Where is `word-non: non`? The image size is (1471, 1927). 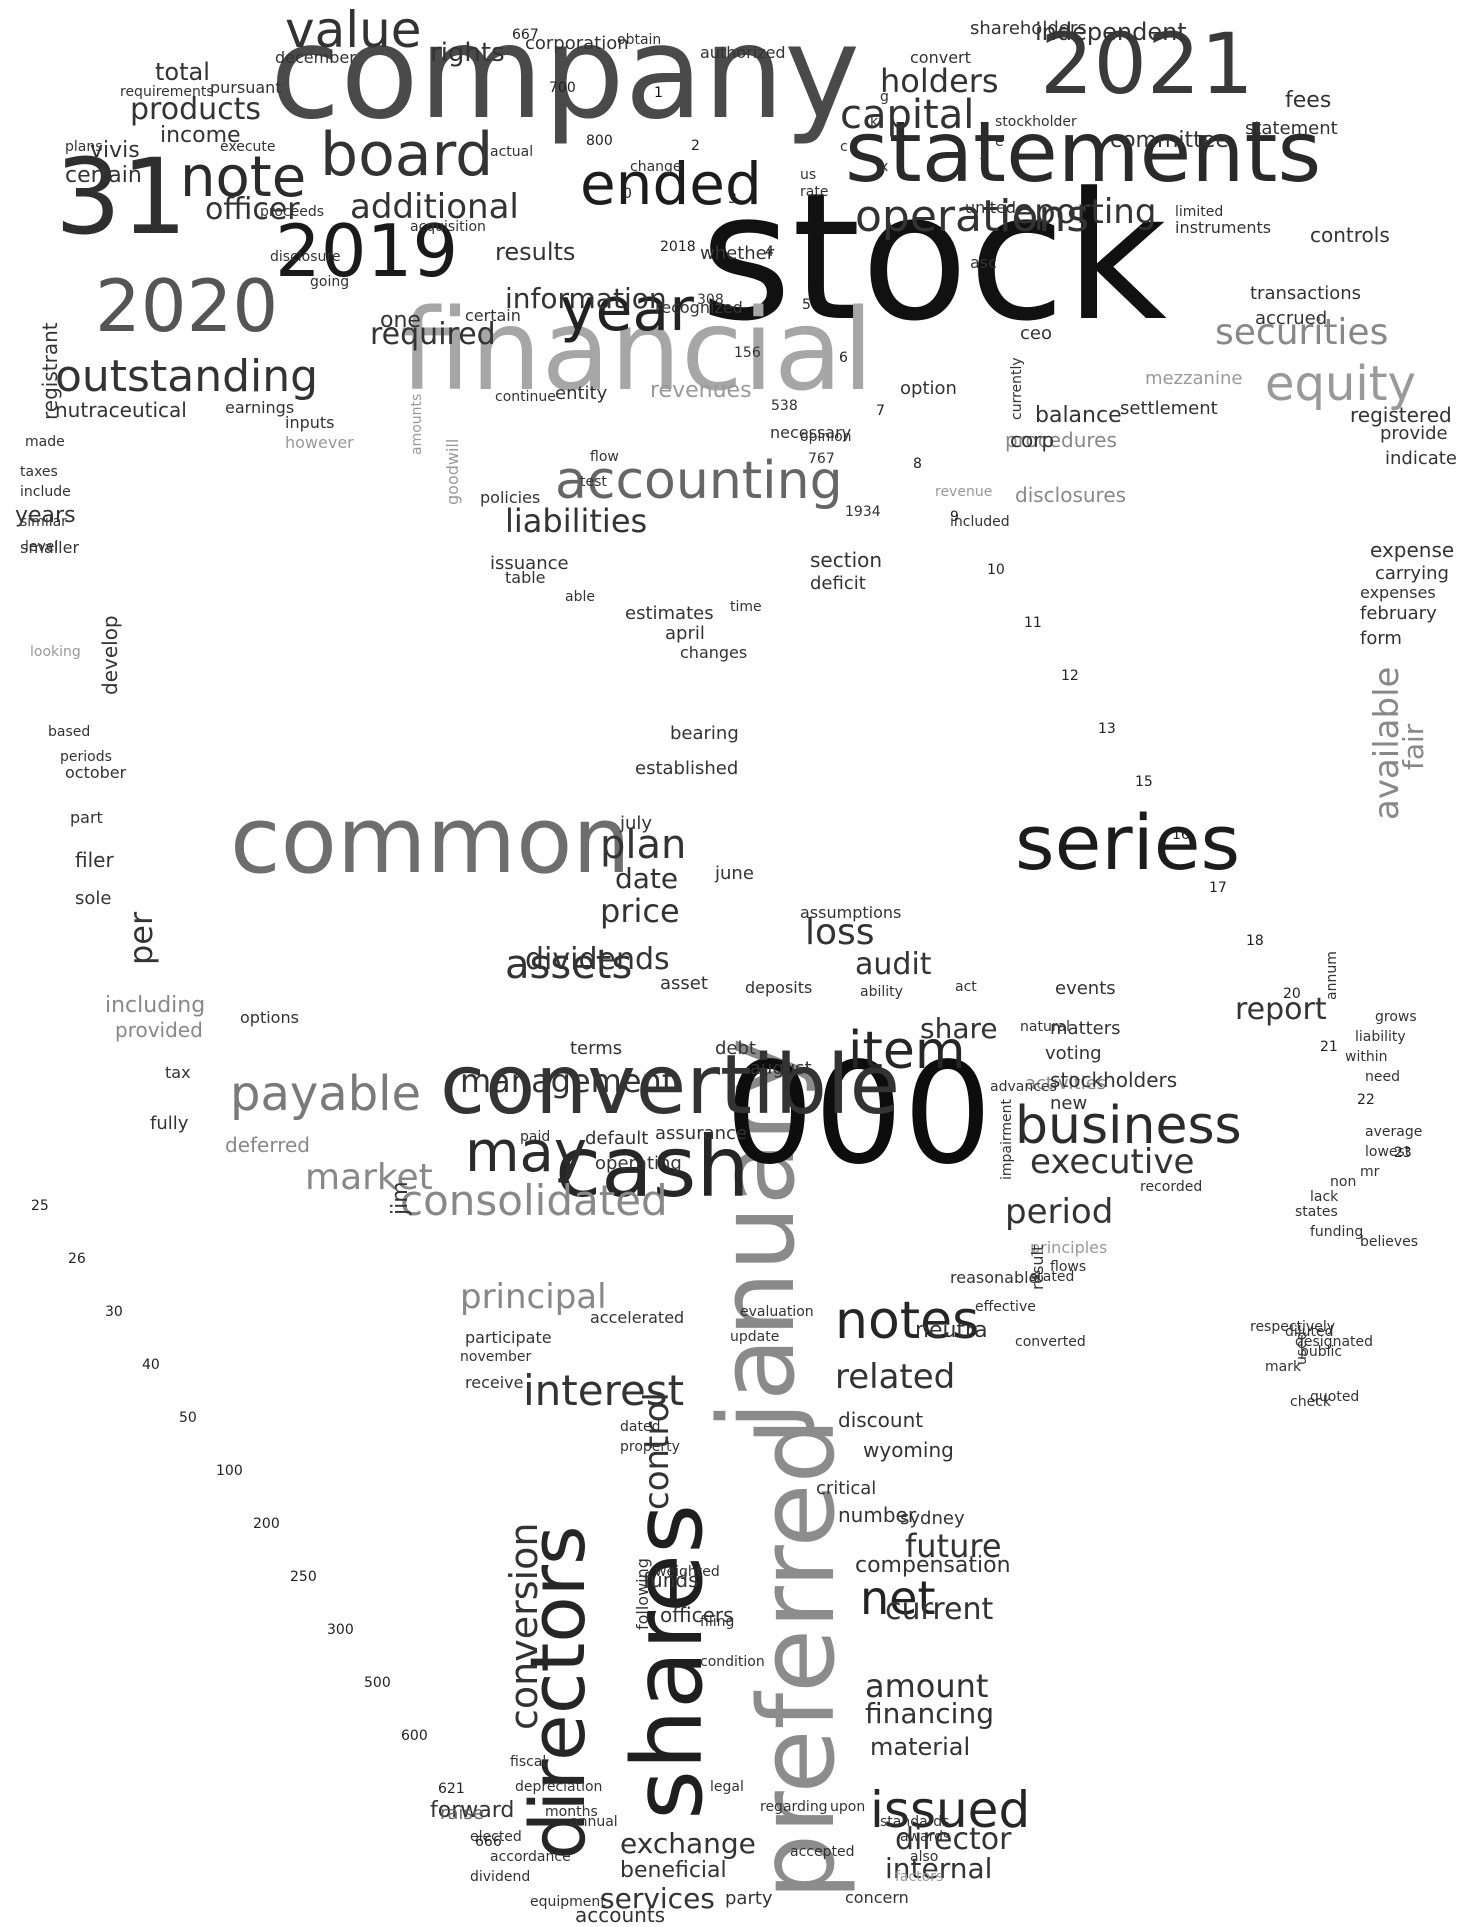
word-non: non is located at coordinates (1343, 1182).